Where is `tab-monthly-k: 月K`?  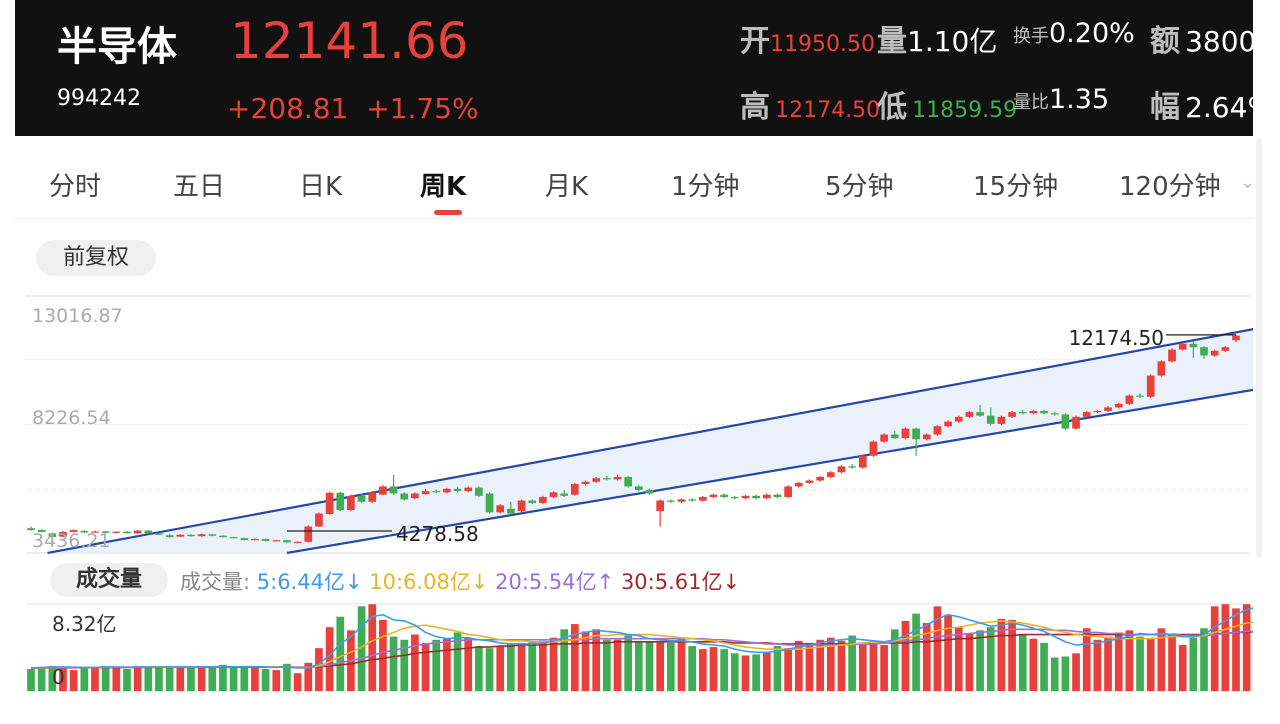 tab-monthly-k: 月K is located at coordinates (567, 187).